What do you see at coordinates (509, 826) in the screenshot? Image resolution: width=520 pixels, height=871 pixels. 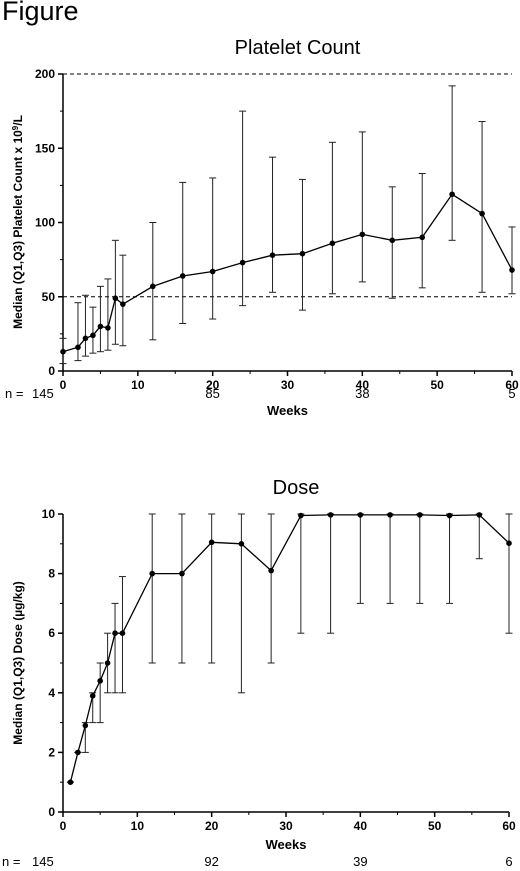 I see `x-tick-label: 60` at bounding box center [509, 826].